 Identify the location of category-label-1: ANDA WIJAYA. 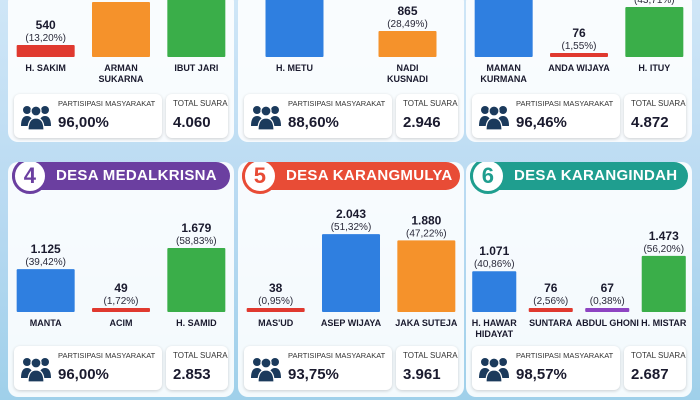
(579, 68).